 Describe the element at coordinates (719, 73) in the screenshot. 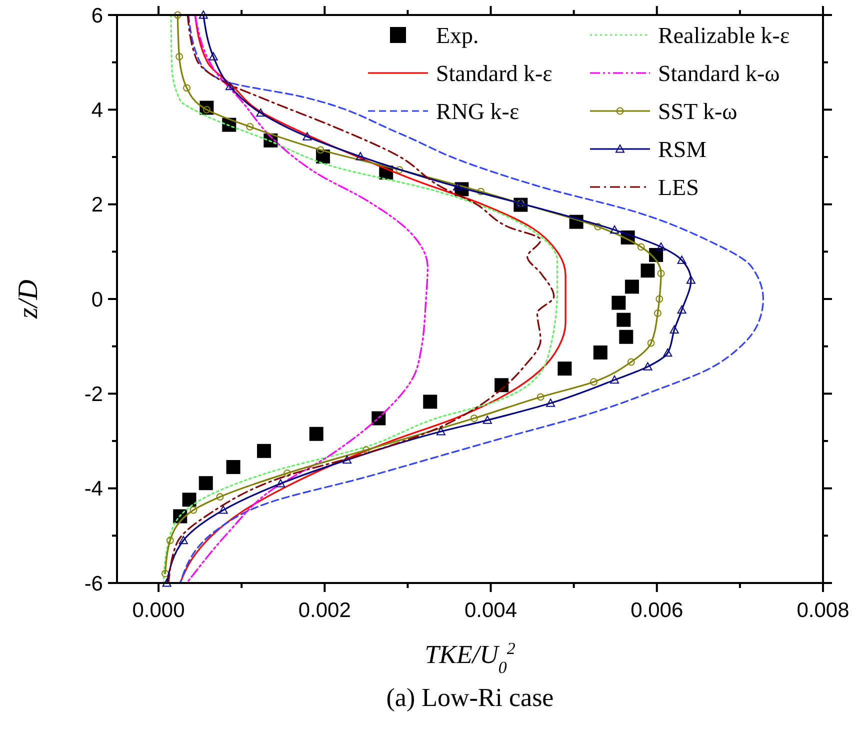

I see `legend-label: Standard k-ω` at that location.